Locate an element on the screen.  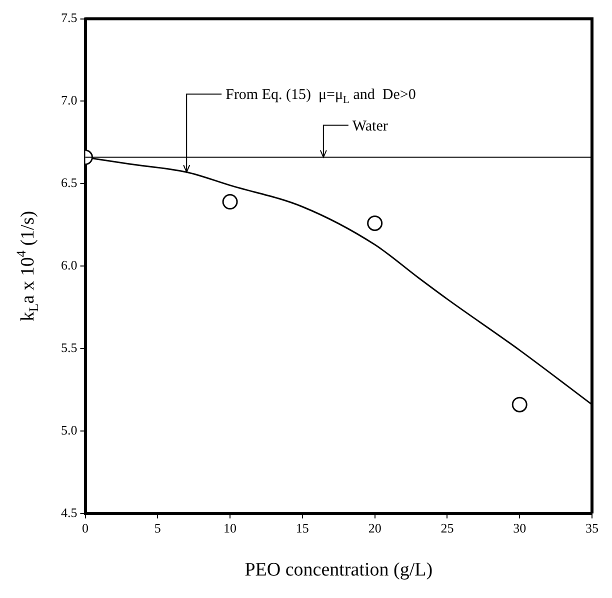
x-tick-label: 35 is located at coordinates (592, 528).